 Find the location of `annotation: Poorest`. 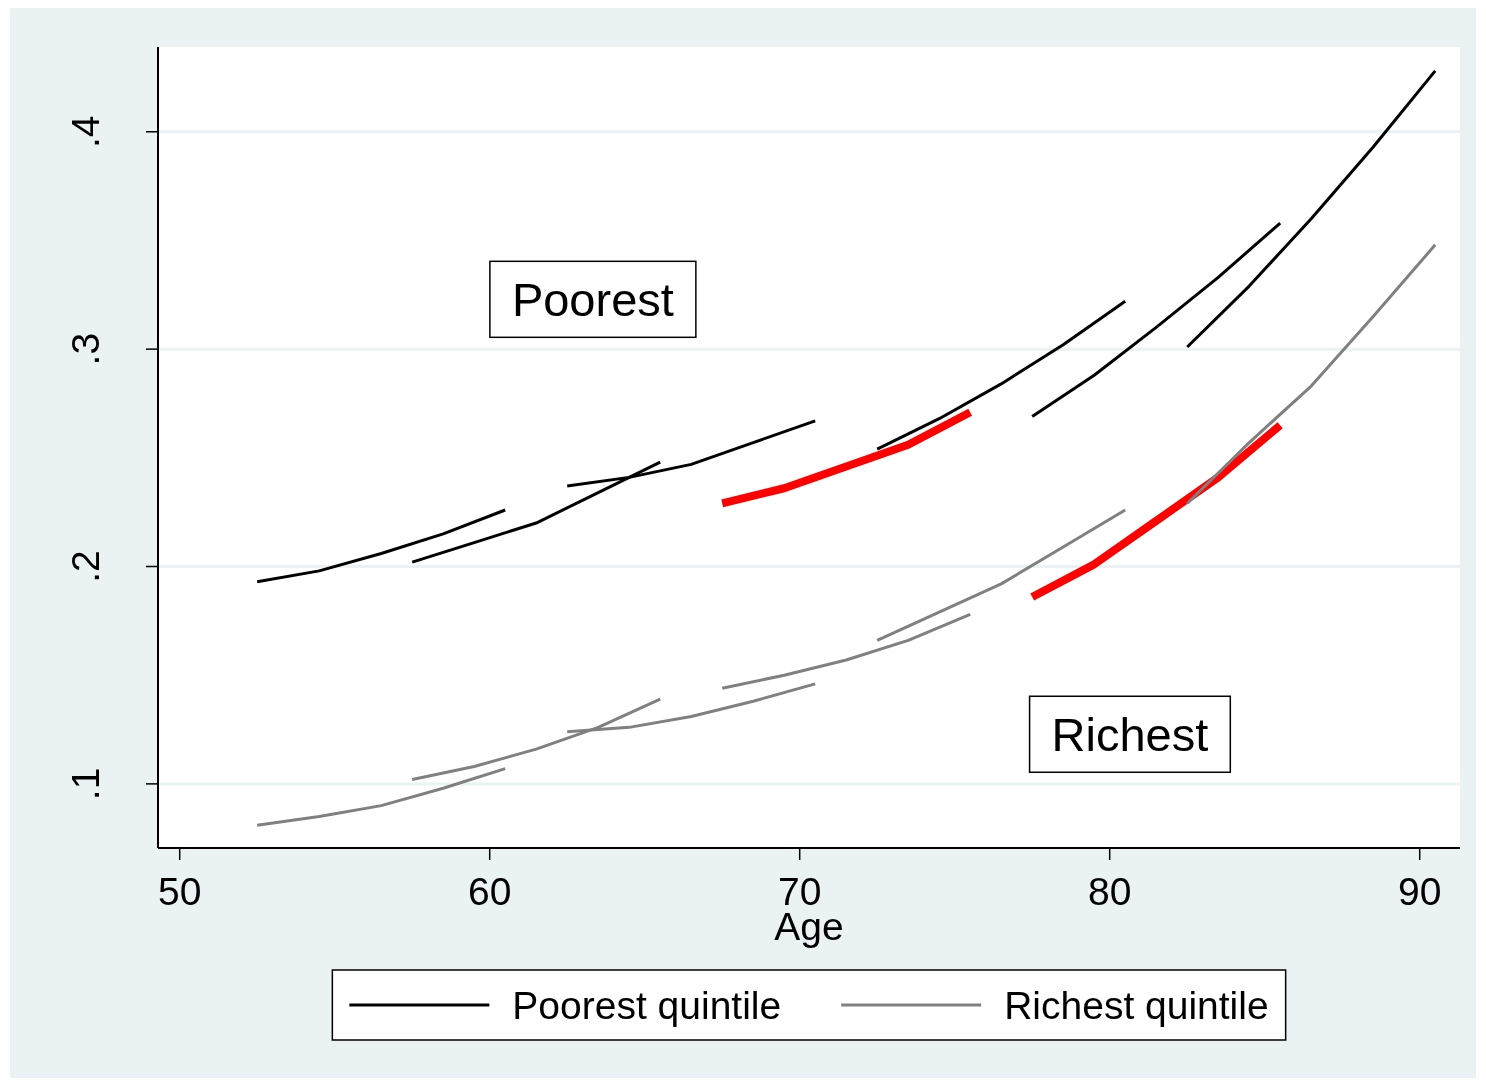

annotation: Poorest is located at coordinates (592, 300).